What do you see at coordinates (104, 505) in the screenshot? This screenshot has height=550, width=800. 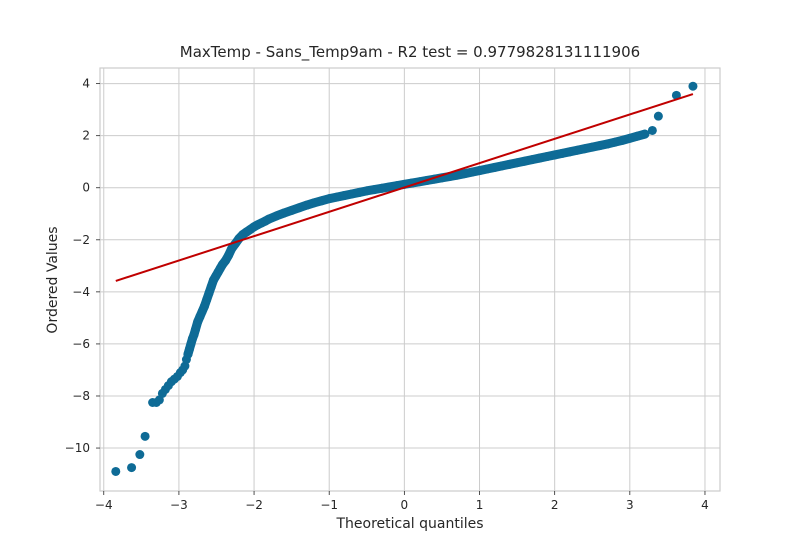 I see `x-tick-label: −4` at bounding box center [104, 505].